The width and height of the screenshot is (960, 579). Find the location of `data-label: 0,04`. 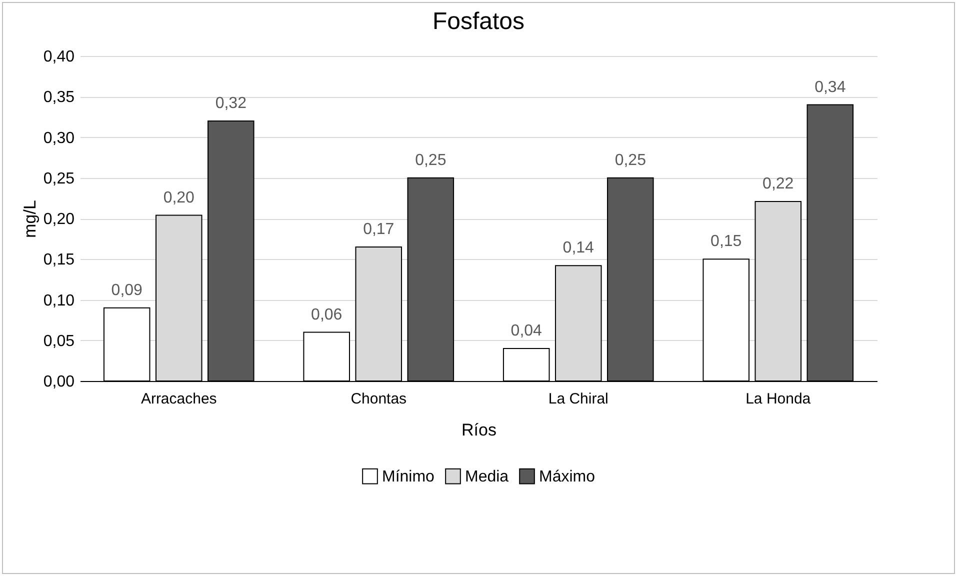

data-label: 0,04 is located at coordinates (526, 331).